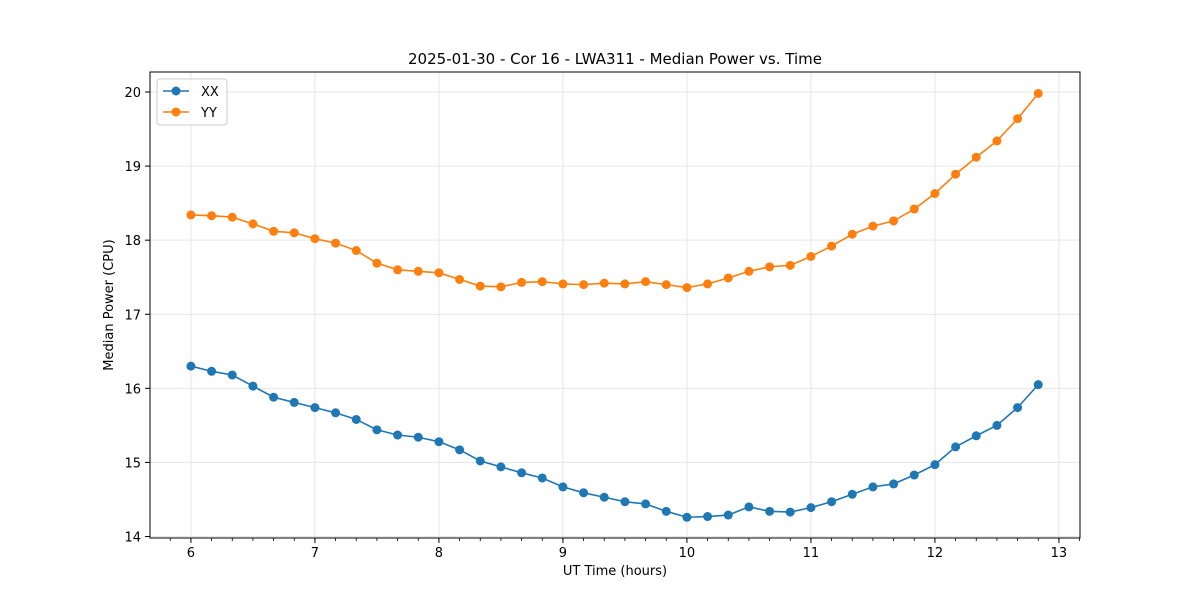 The height and width of the screenshot is (600, 1200). What do you see at coordinates (1059, 553) in the screenshot?
I see `x-tick-label: 13` at bounding box center [1059, 553].